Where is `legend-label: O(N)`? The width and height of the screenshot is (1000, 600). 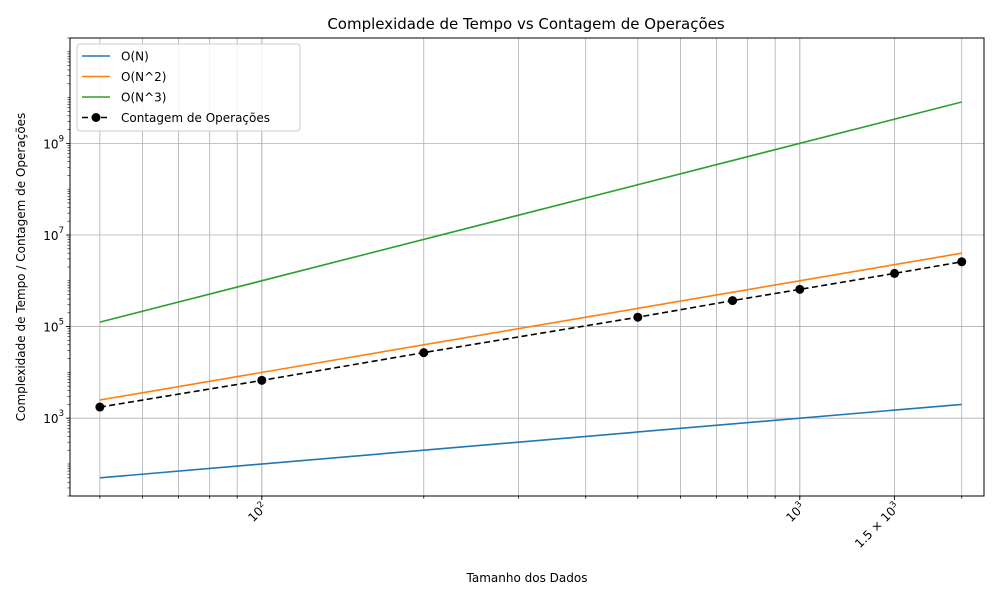 legend-label: O(N) is located at coordinates (135, 57).